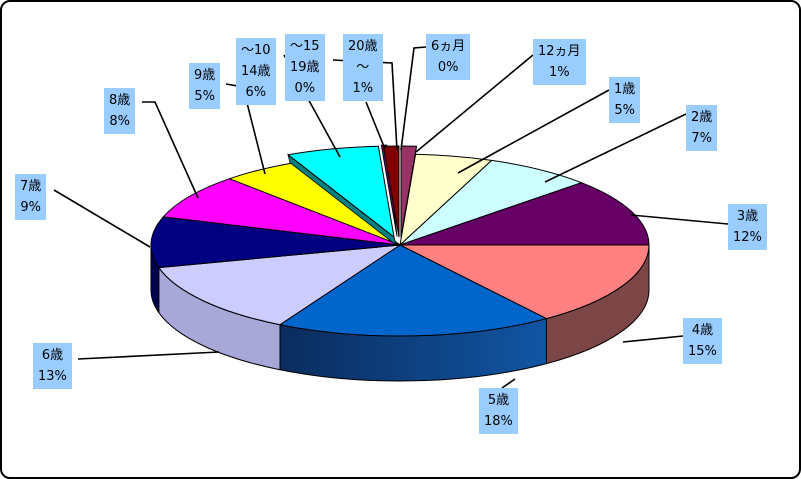 This screenshot has width=801, height=479. I want to click on leader-line-1歳, so click(533, 131).